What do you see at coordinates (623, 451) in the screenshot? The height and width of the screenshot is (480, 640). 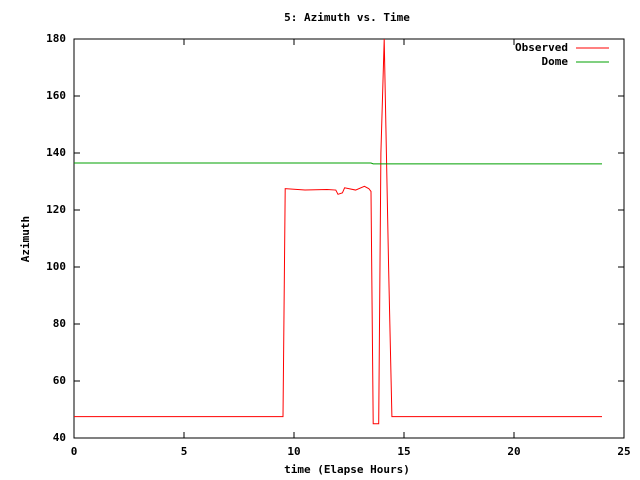 I see `x-tick-label: 25` at bounding box center [623, 451].